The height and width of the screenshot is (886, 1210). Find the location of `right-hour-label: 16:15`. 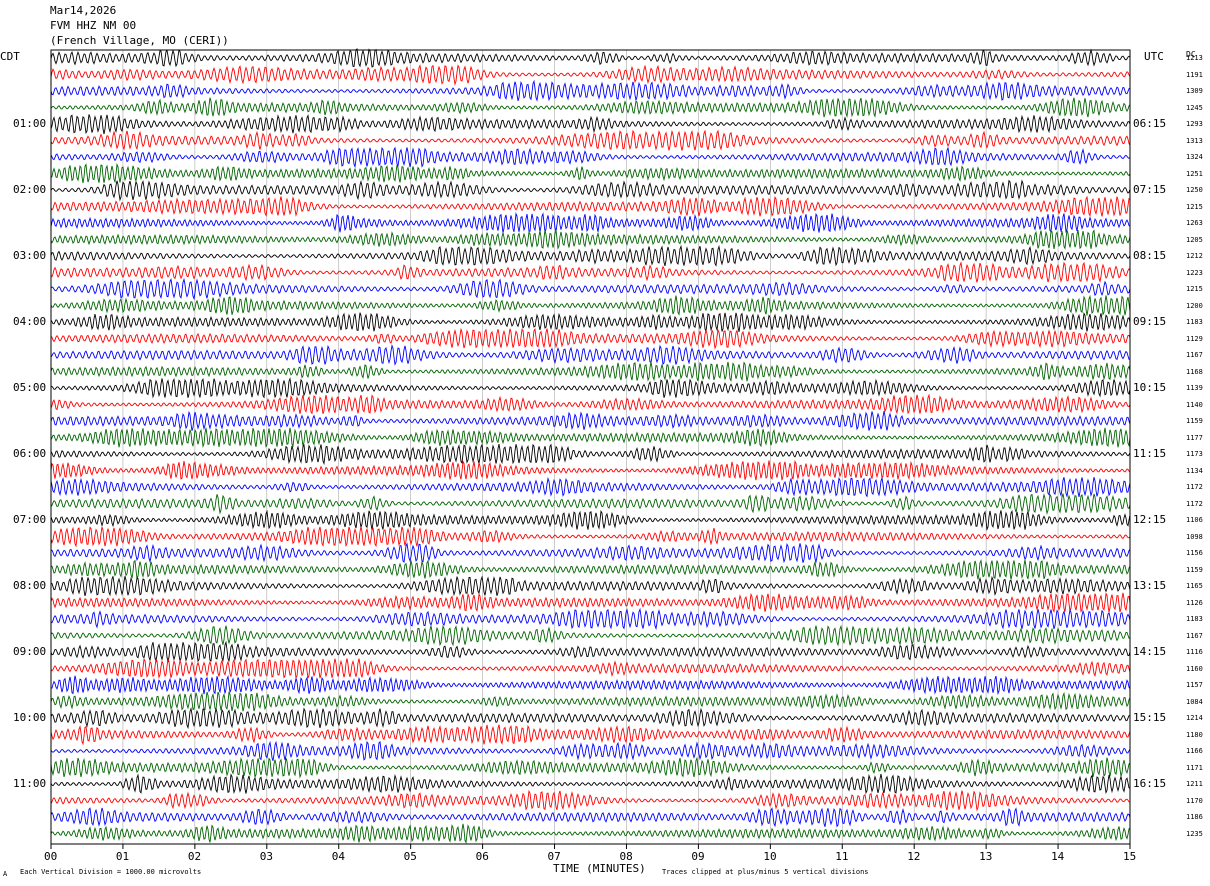

right-hour-label: 16:15 is located at coordinates (1150, 783).